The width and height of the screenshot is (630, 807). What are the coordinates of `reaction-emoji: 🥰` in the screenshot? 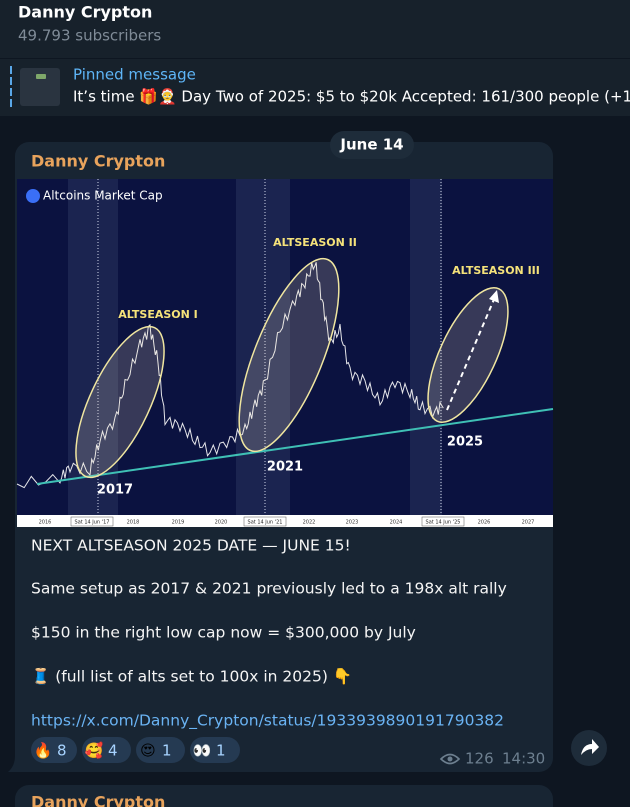 It's located at (94, 750).